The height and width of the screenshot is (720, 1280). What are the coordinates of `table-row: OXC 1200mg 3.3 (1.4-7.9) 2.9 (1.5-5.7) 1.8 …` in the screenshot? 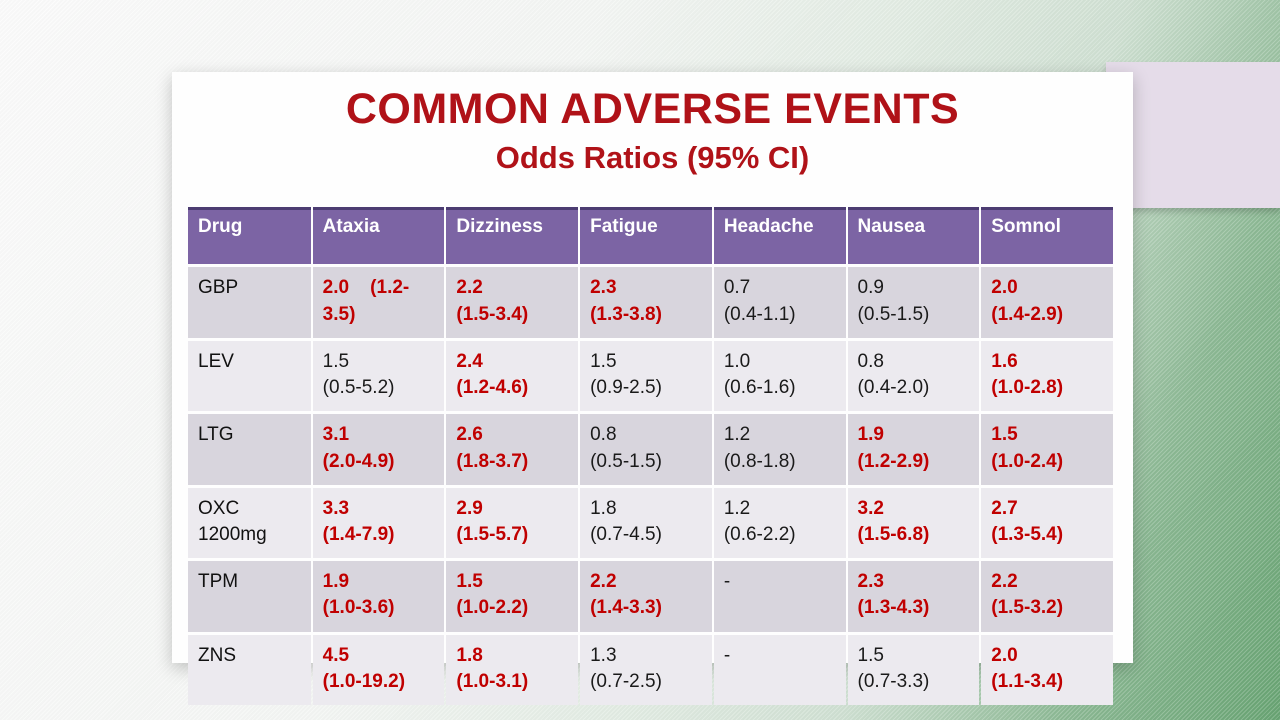 It's located at (650, 523).